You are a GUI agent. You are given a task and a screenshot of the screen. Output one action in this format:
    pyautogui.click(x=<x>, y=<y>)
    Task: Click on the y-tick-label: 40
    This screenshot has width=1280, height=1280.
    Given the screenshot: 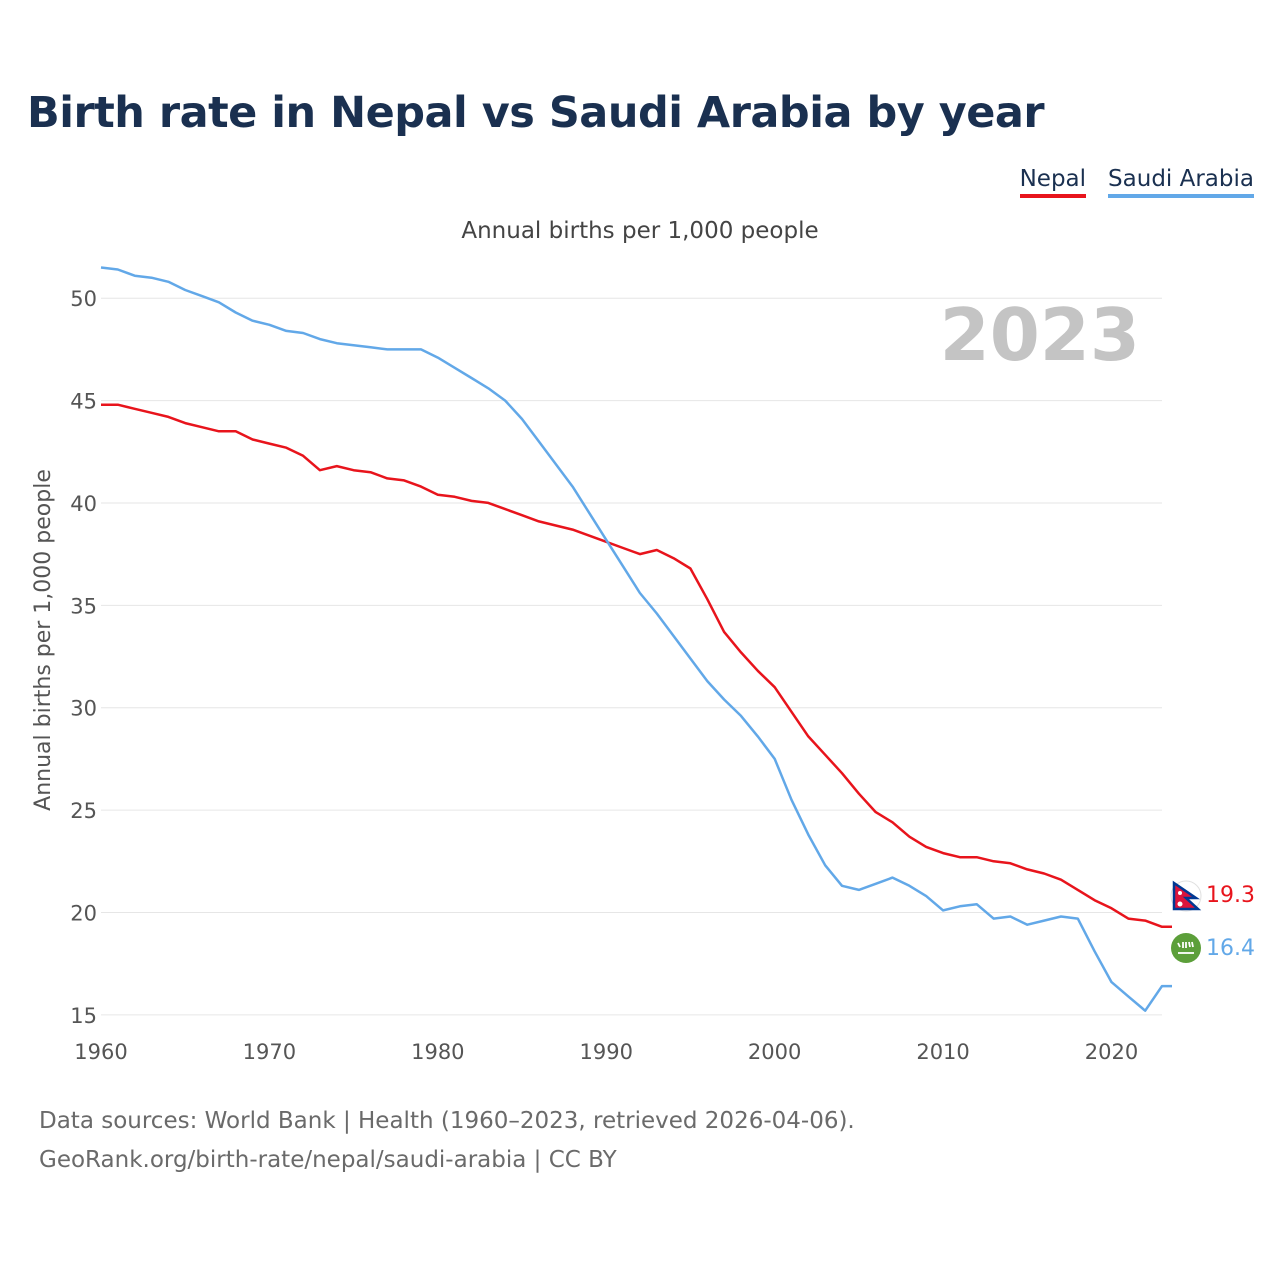 What is the action you would take?
    pyautogui.click(x=83, y=504)
    